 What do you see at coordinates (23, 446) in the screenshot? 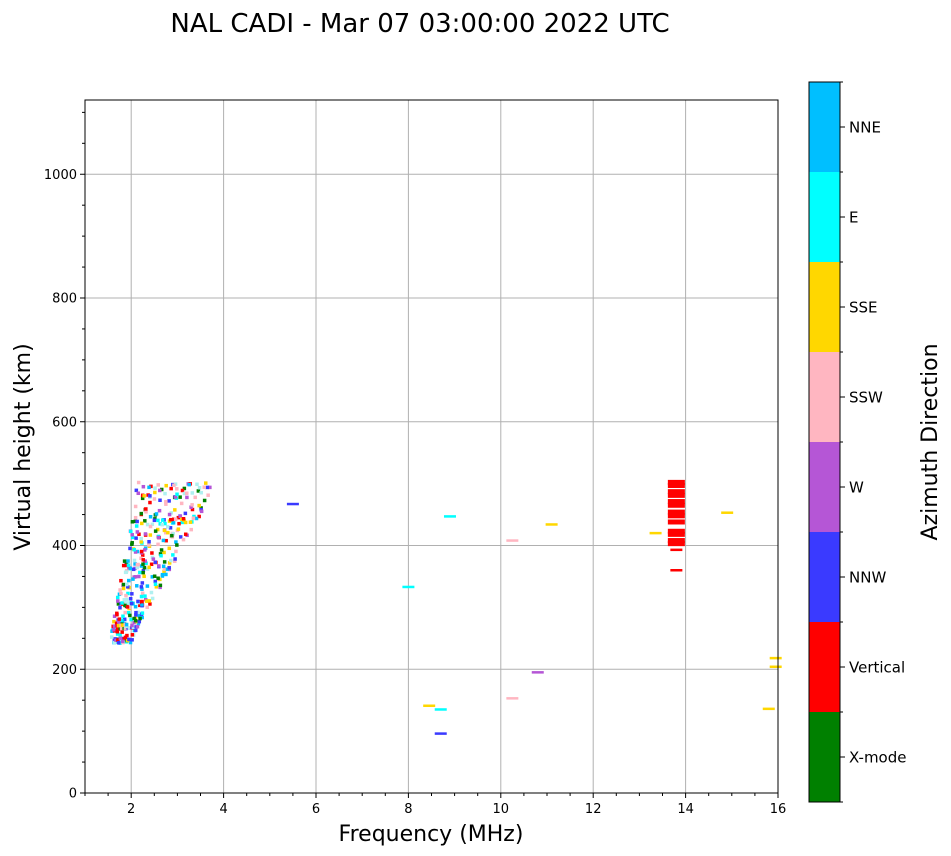
I see `y-axis-label: Virtual height (km)` at bounding box center [23, 446].